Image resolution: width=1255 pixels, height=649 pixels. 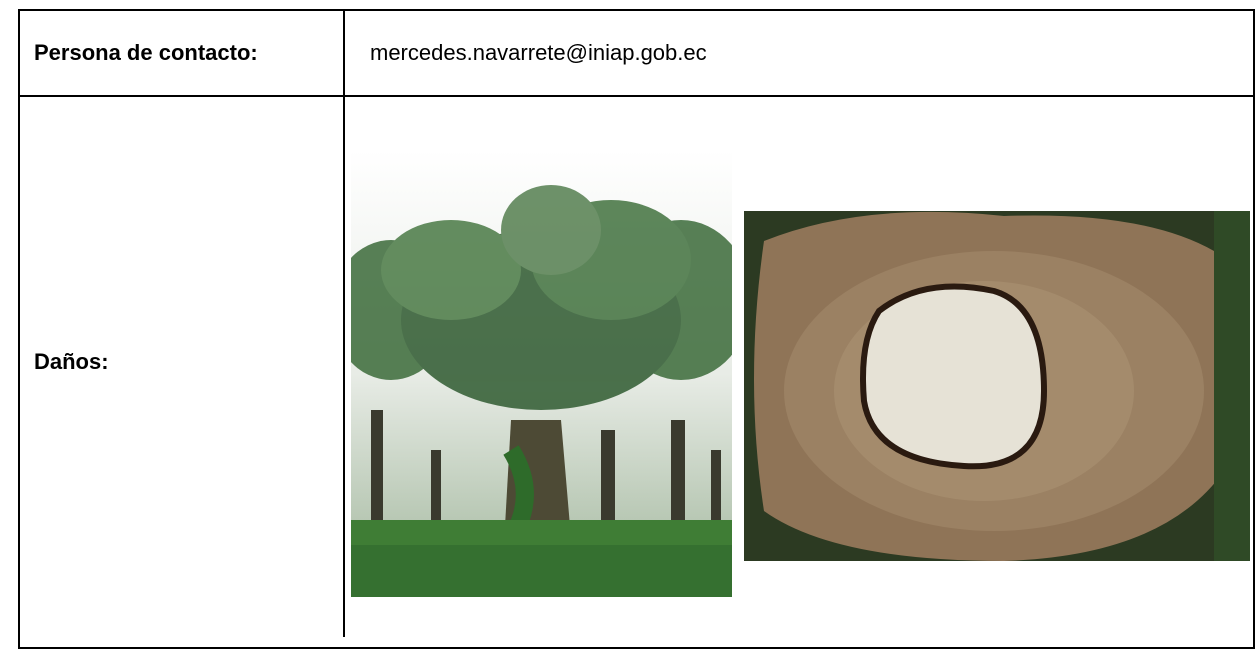 I want to click on contact-email: mercedes.navarrete@iniap.gob.ec, so click(x=538, y=52).